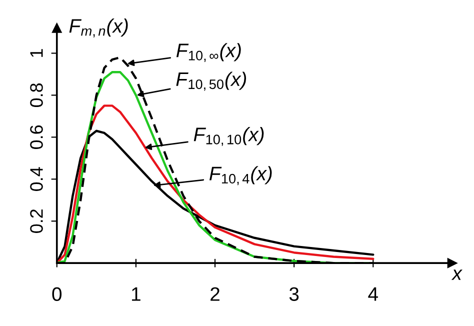 The width and height of the screenshot is (474, 326). I want to click on x-axis-title: x, so click(456, 275).